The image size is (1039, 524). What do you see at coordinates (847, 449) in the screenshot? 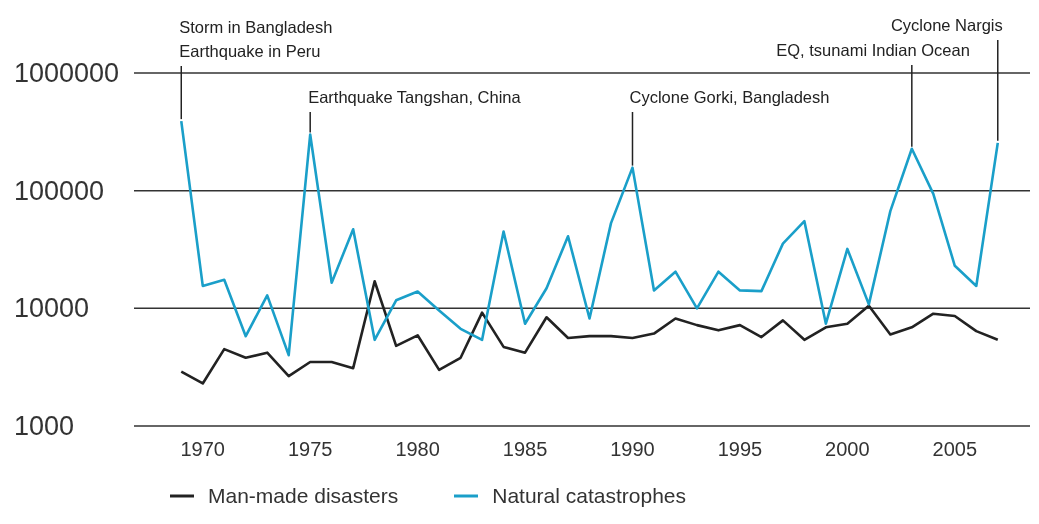
I see `x-tick-label: 2000` at bounding box center [847, 449].